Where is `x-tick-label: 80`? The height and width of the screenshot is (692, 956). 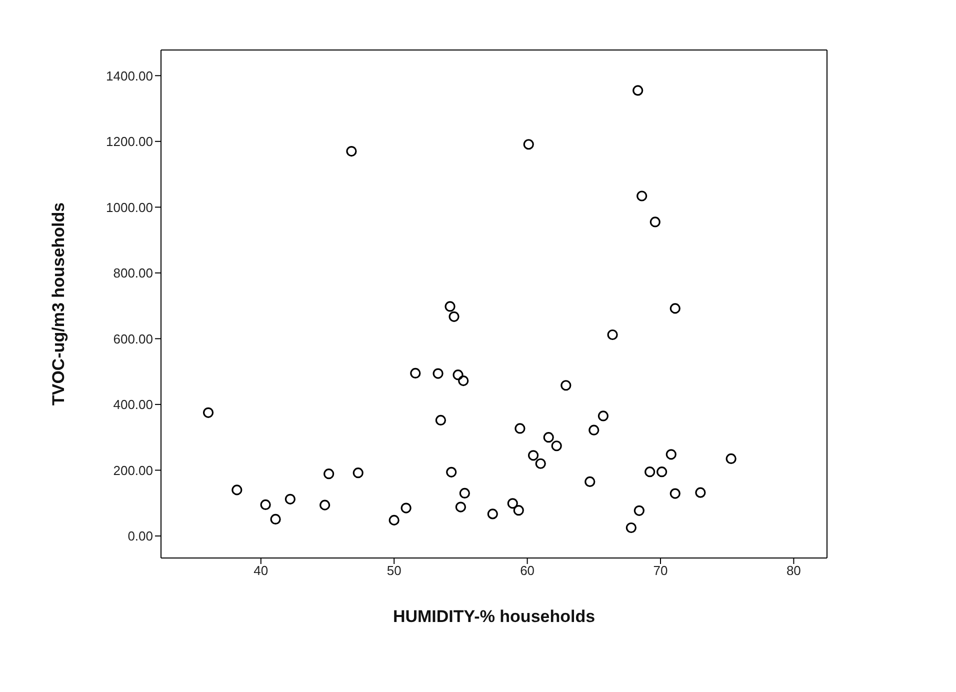 x-tick-label: 80 is located at coordinates (793, 570).